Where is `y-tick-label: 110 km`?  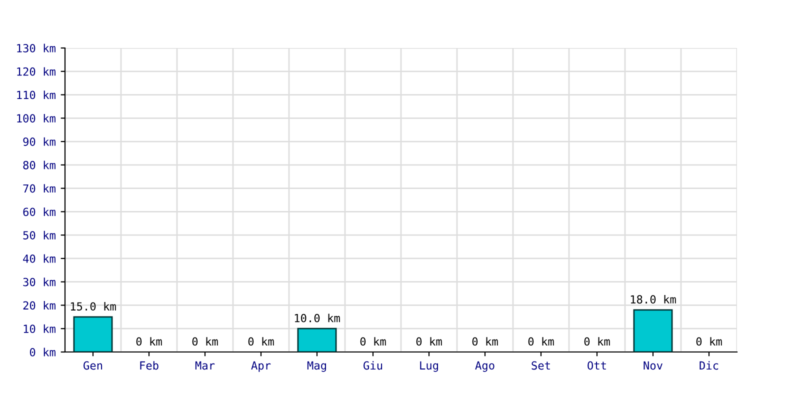
y-tick-label: 110 km is located at coordinates (36, 95).